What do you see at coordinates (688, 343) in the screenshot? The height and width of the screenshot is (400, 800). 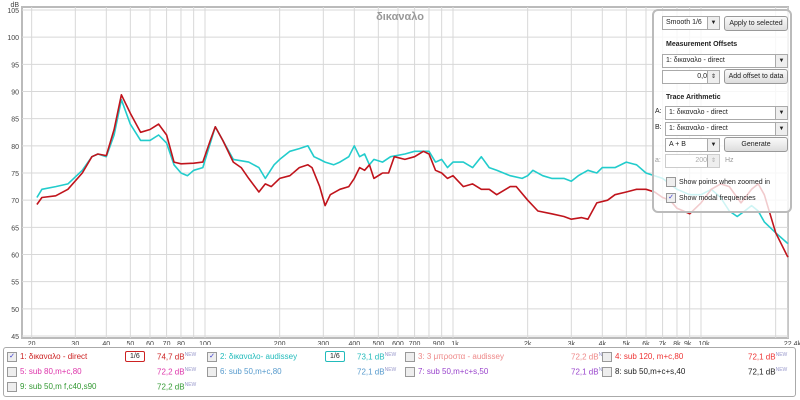 I see `x-tick-label: 9k` at bounding box center [688, 343].